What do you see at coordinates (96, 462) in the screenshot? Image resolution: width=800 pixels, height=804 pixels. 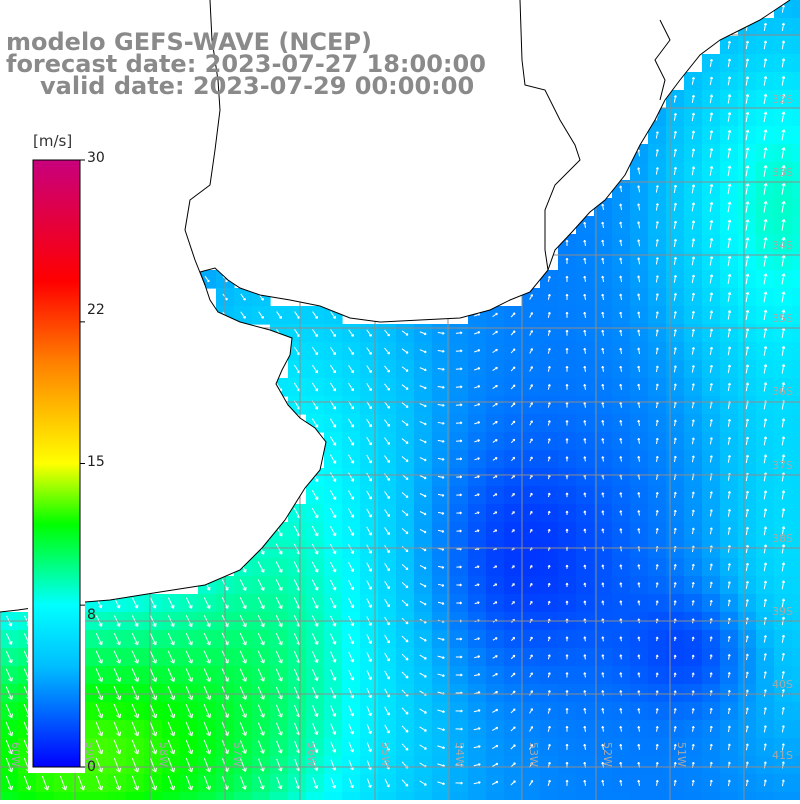 I see `colorbar-tick-label: 15` at bounding box center [96, 462].